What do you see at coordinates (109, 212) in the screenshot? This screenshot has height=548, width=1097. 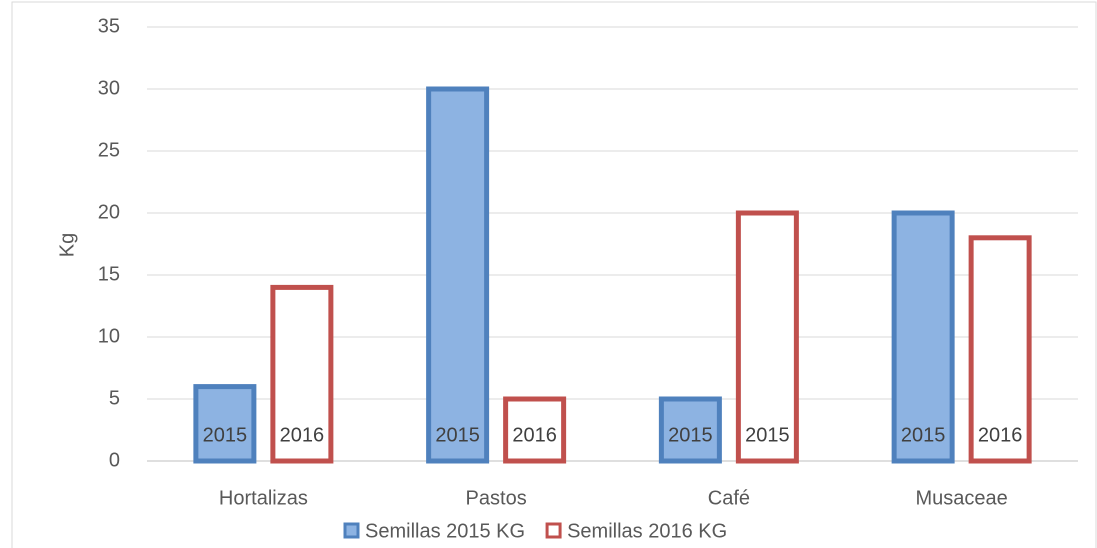 I see `y-tick-label: 20` at bounding box center [109, 212].